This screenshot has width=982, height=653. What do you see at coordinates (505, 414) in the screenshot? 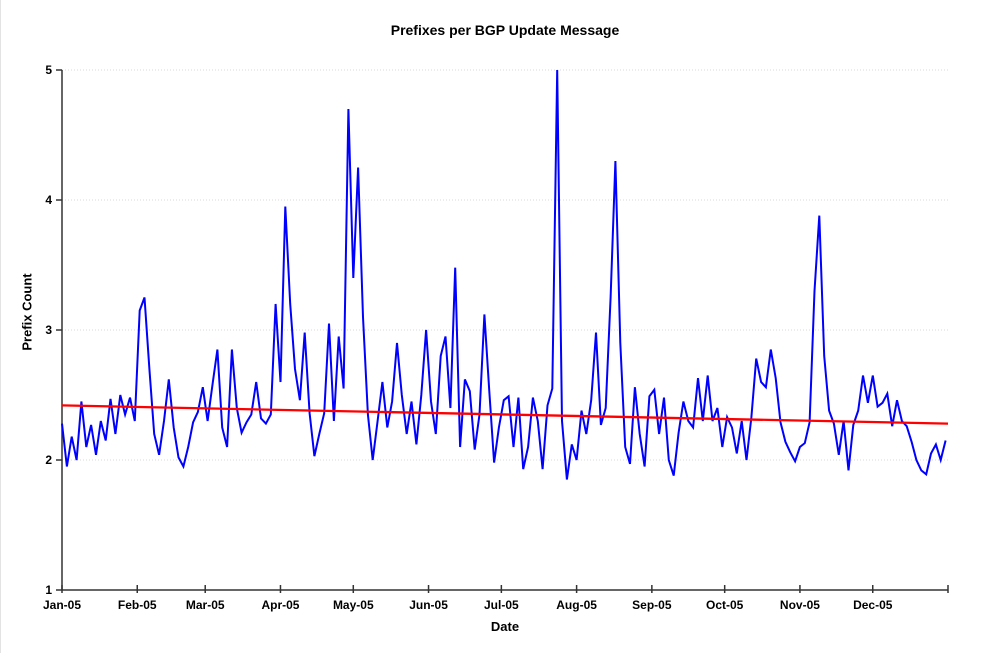
I see `trend-line` at bounding box center [505, 414].